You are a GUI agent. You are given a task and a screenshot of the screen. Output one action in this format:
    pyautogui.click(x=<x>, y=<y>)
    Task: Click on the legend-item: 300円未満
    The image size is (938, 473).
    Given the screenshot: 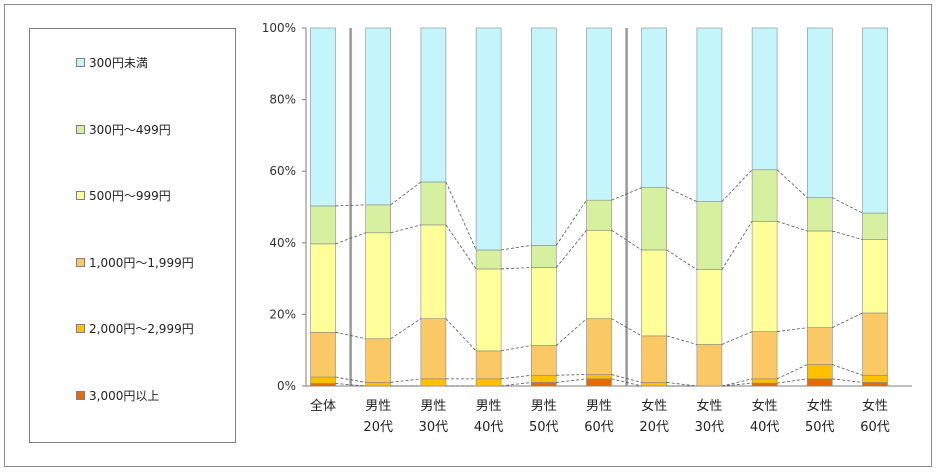 What is the action you would take?
    pyautogui.click(x=112, y=62)
    